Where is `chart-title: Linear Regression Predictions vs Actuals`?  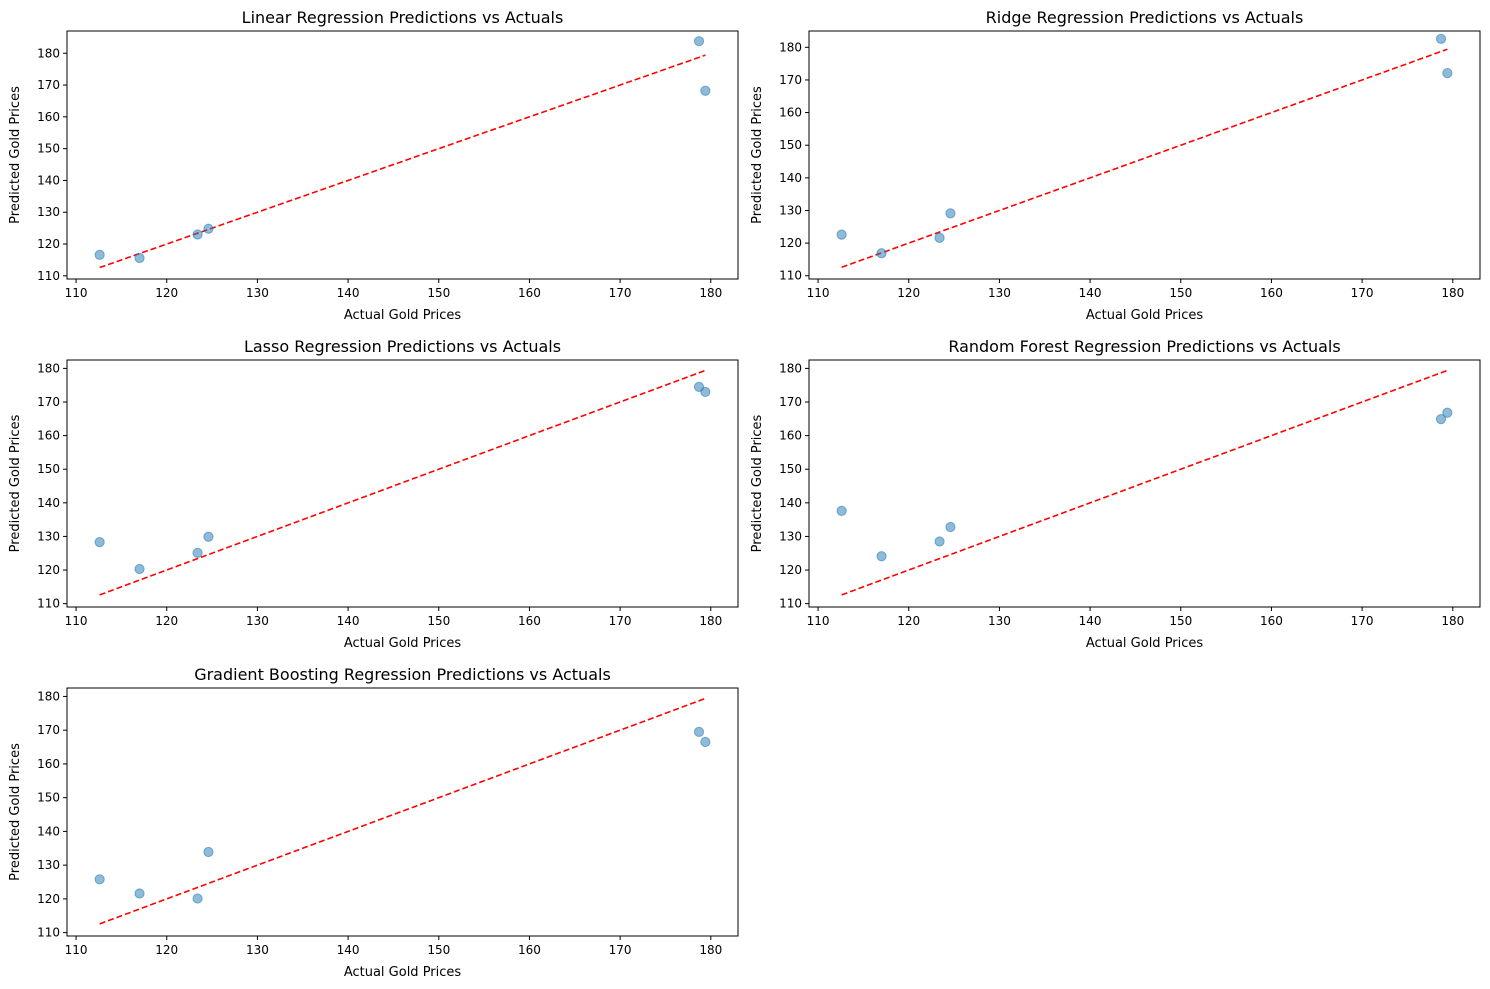 chart-title: Linear Regression Predictions vs Actuals is located at coordinates (403, 17).